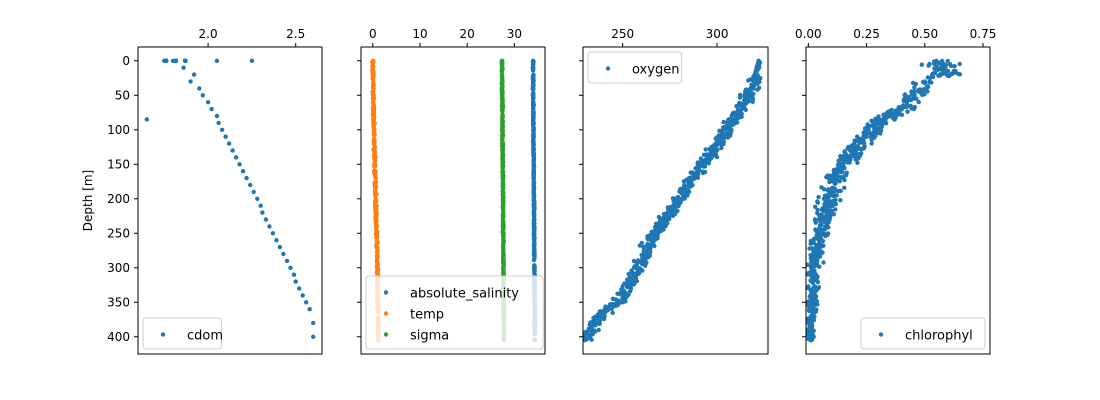  What do you see at coordinates (386, 313) in the screenshot?
I see `legend-marker` at bounding box center [386, 313].